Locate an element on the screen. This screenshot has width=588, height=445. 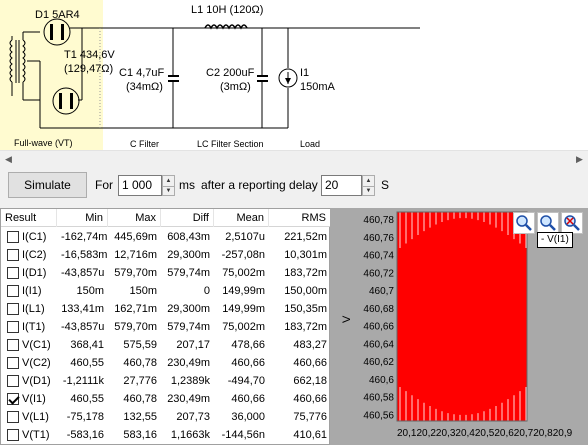
rms-cell: 75,776 is located at coordinates (310, 417).